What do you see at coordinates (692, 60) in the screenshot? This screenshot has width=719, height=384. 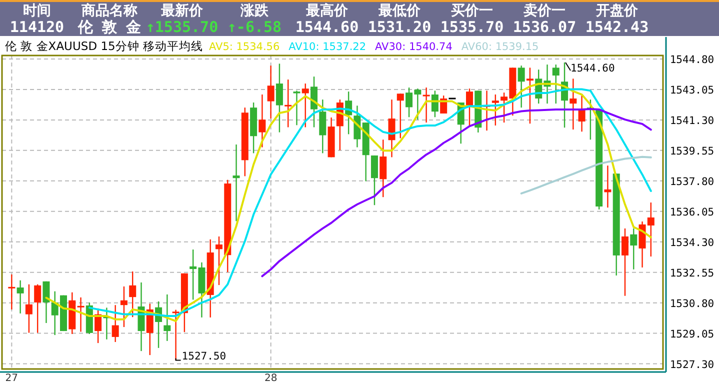 I see `y-tick-label: 1544.80` at bounding box center [692, 60].